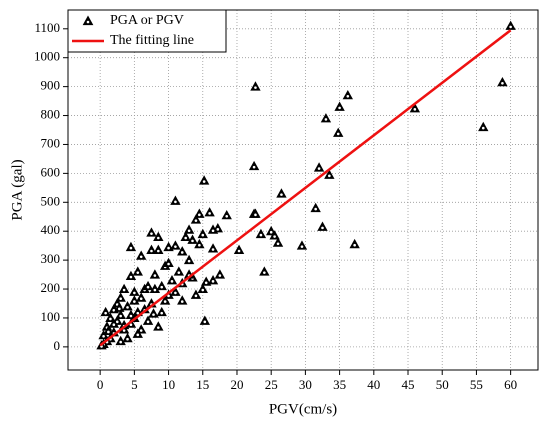 This screenshot has height=424, width=550. Describe the element at coordinates (147, 31) in the screenshot. I see `legend-box` at that location.